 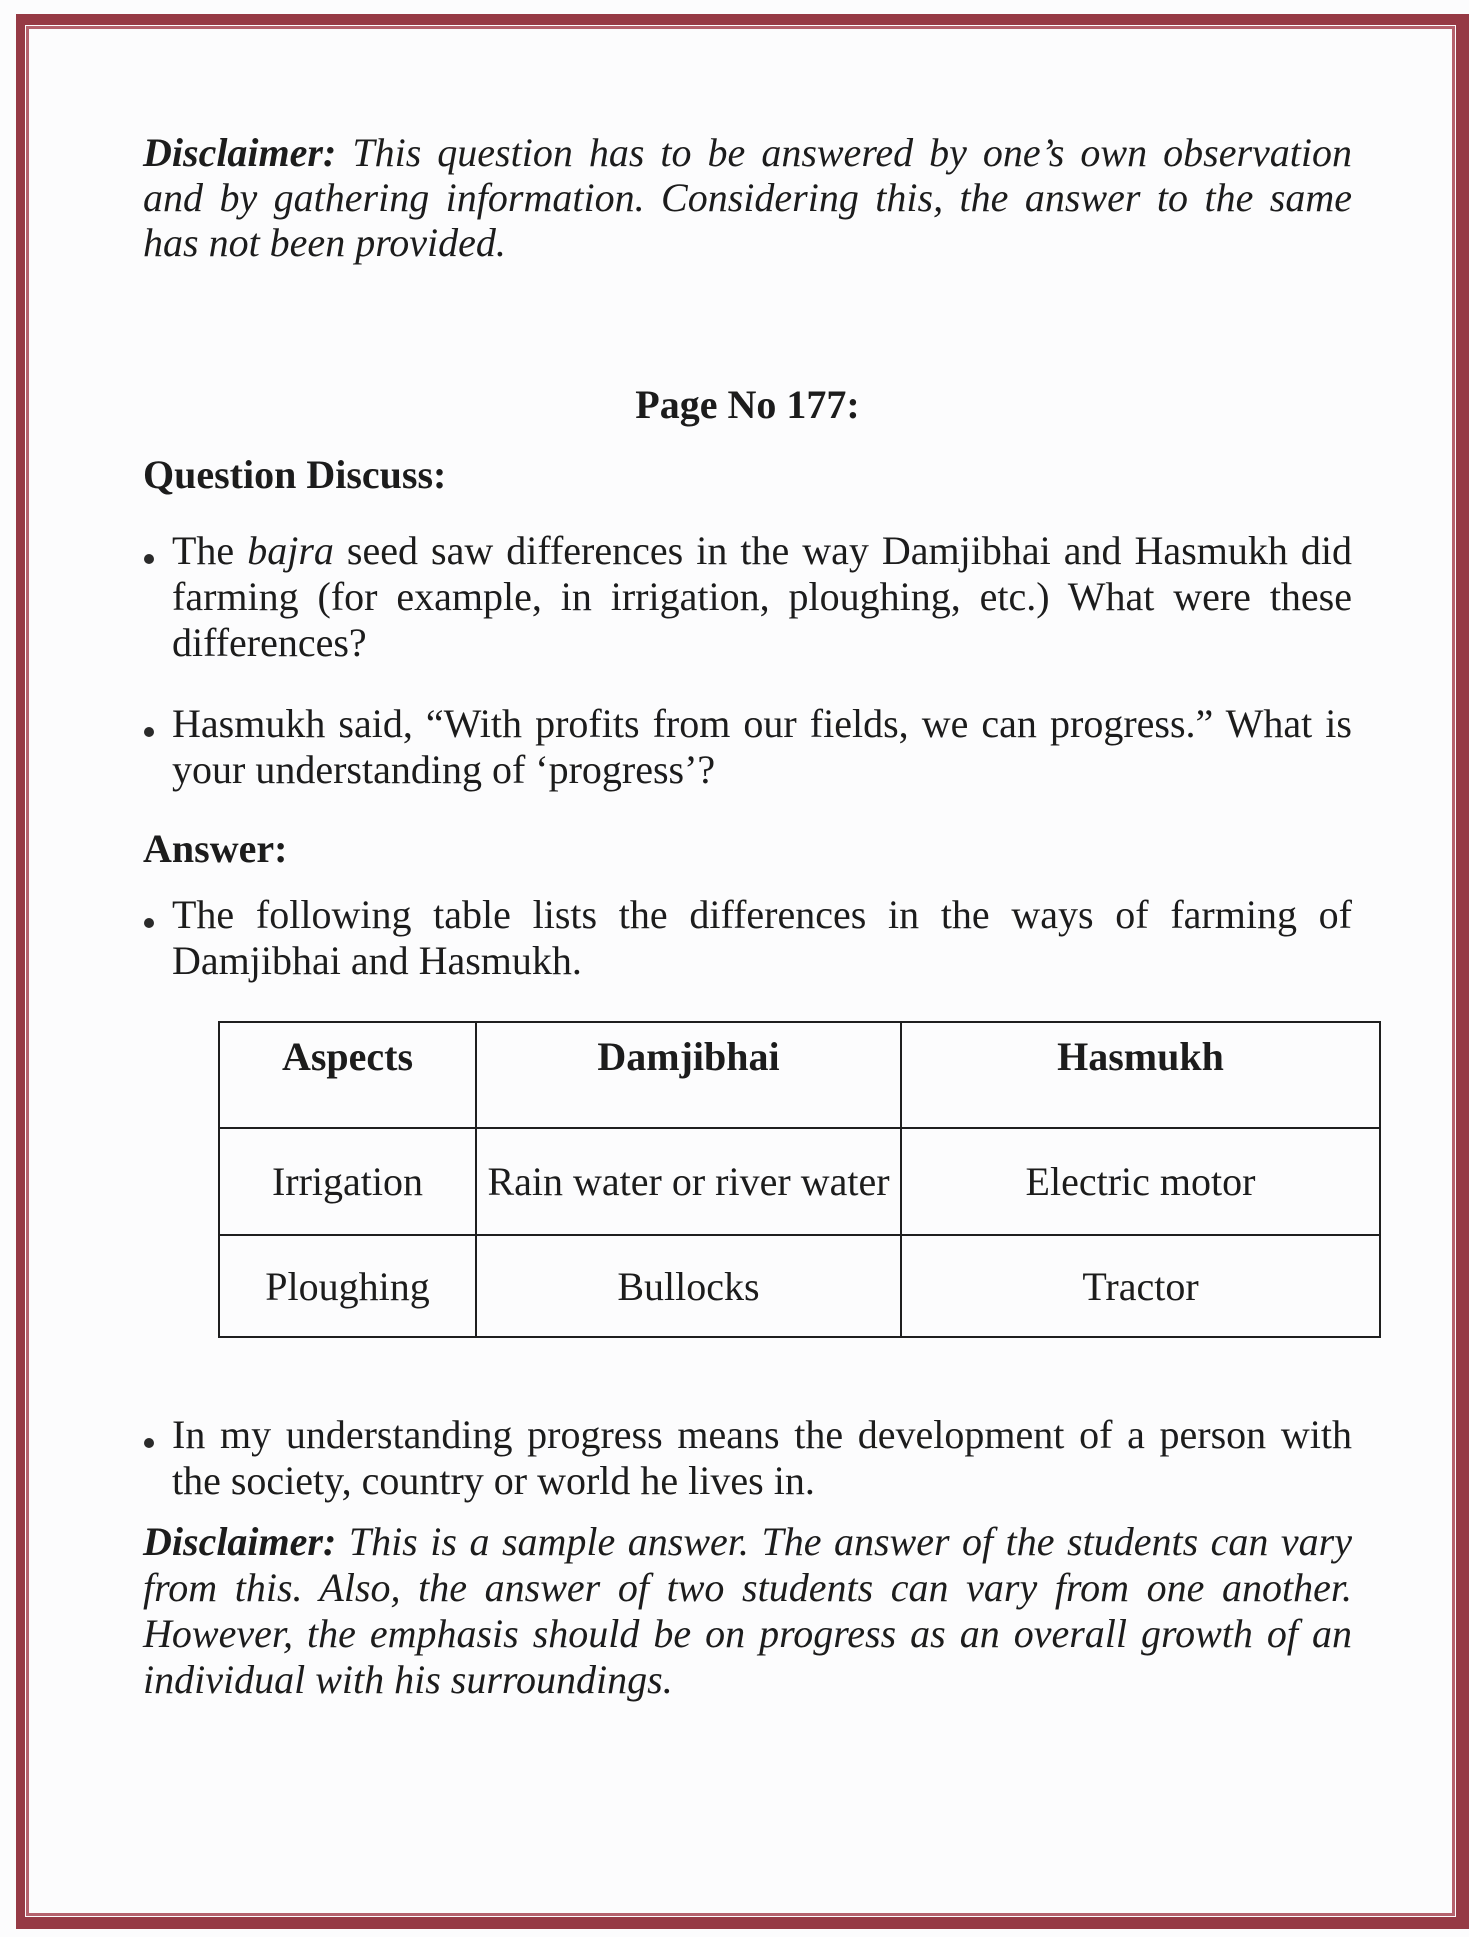 What do you see at coordinates (1140, 1075) in the screenshot?
I see `table-header-hasmukh: Hasmukh` at bounding box center [1140, 1075].